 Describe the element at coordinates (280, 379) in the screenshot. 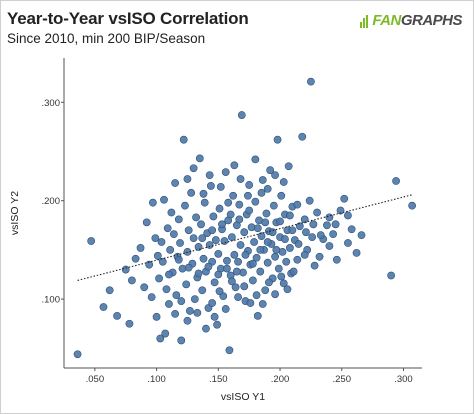

I see `x-tick-label: .200` at that location.